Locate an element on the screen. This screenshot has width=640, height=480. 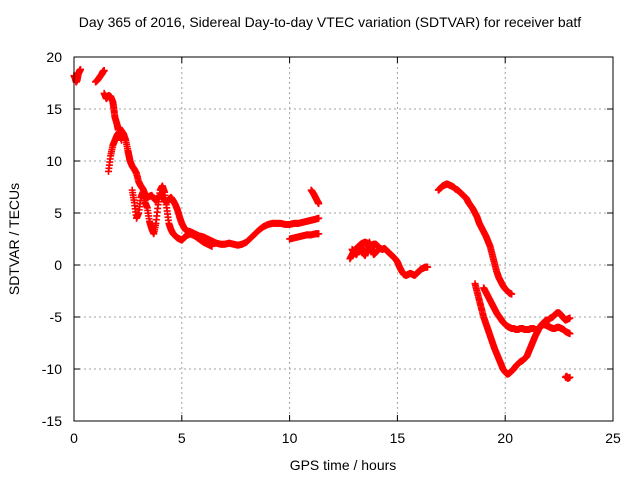
x-tick-label: 20 is located at coordinates (505, 438).